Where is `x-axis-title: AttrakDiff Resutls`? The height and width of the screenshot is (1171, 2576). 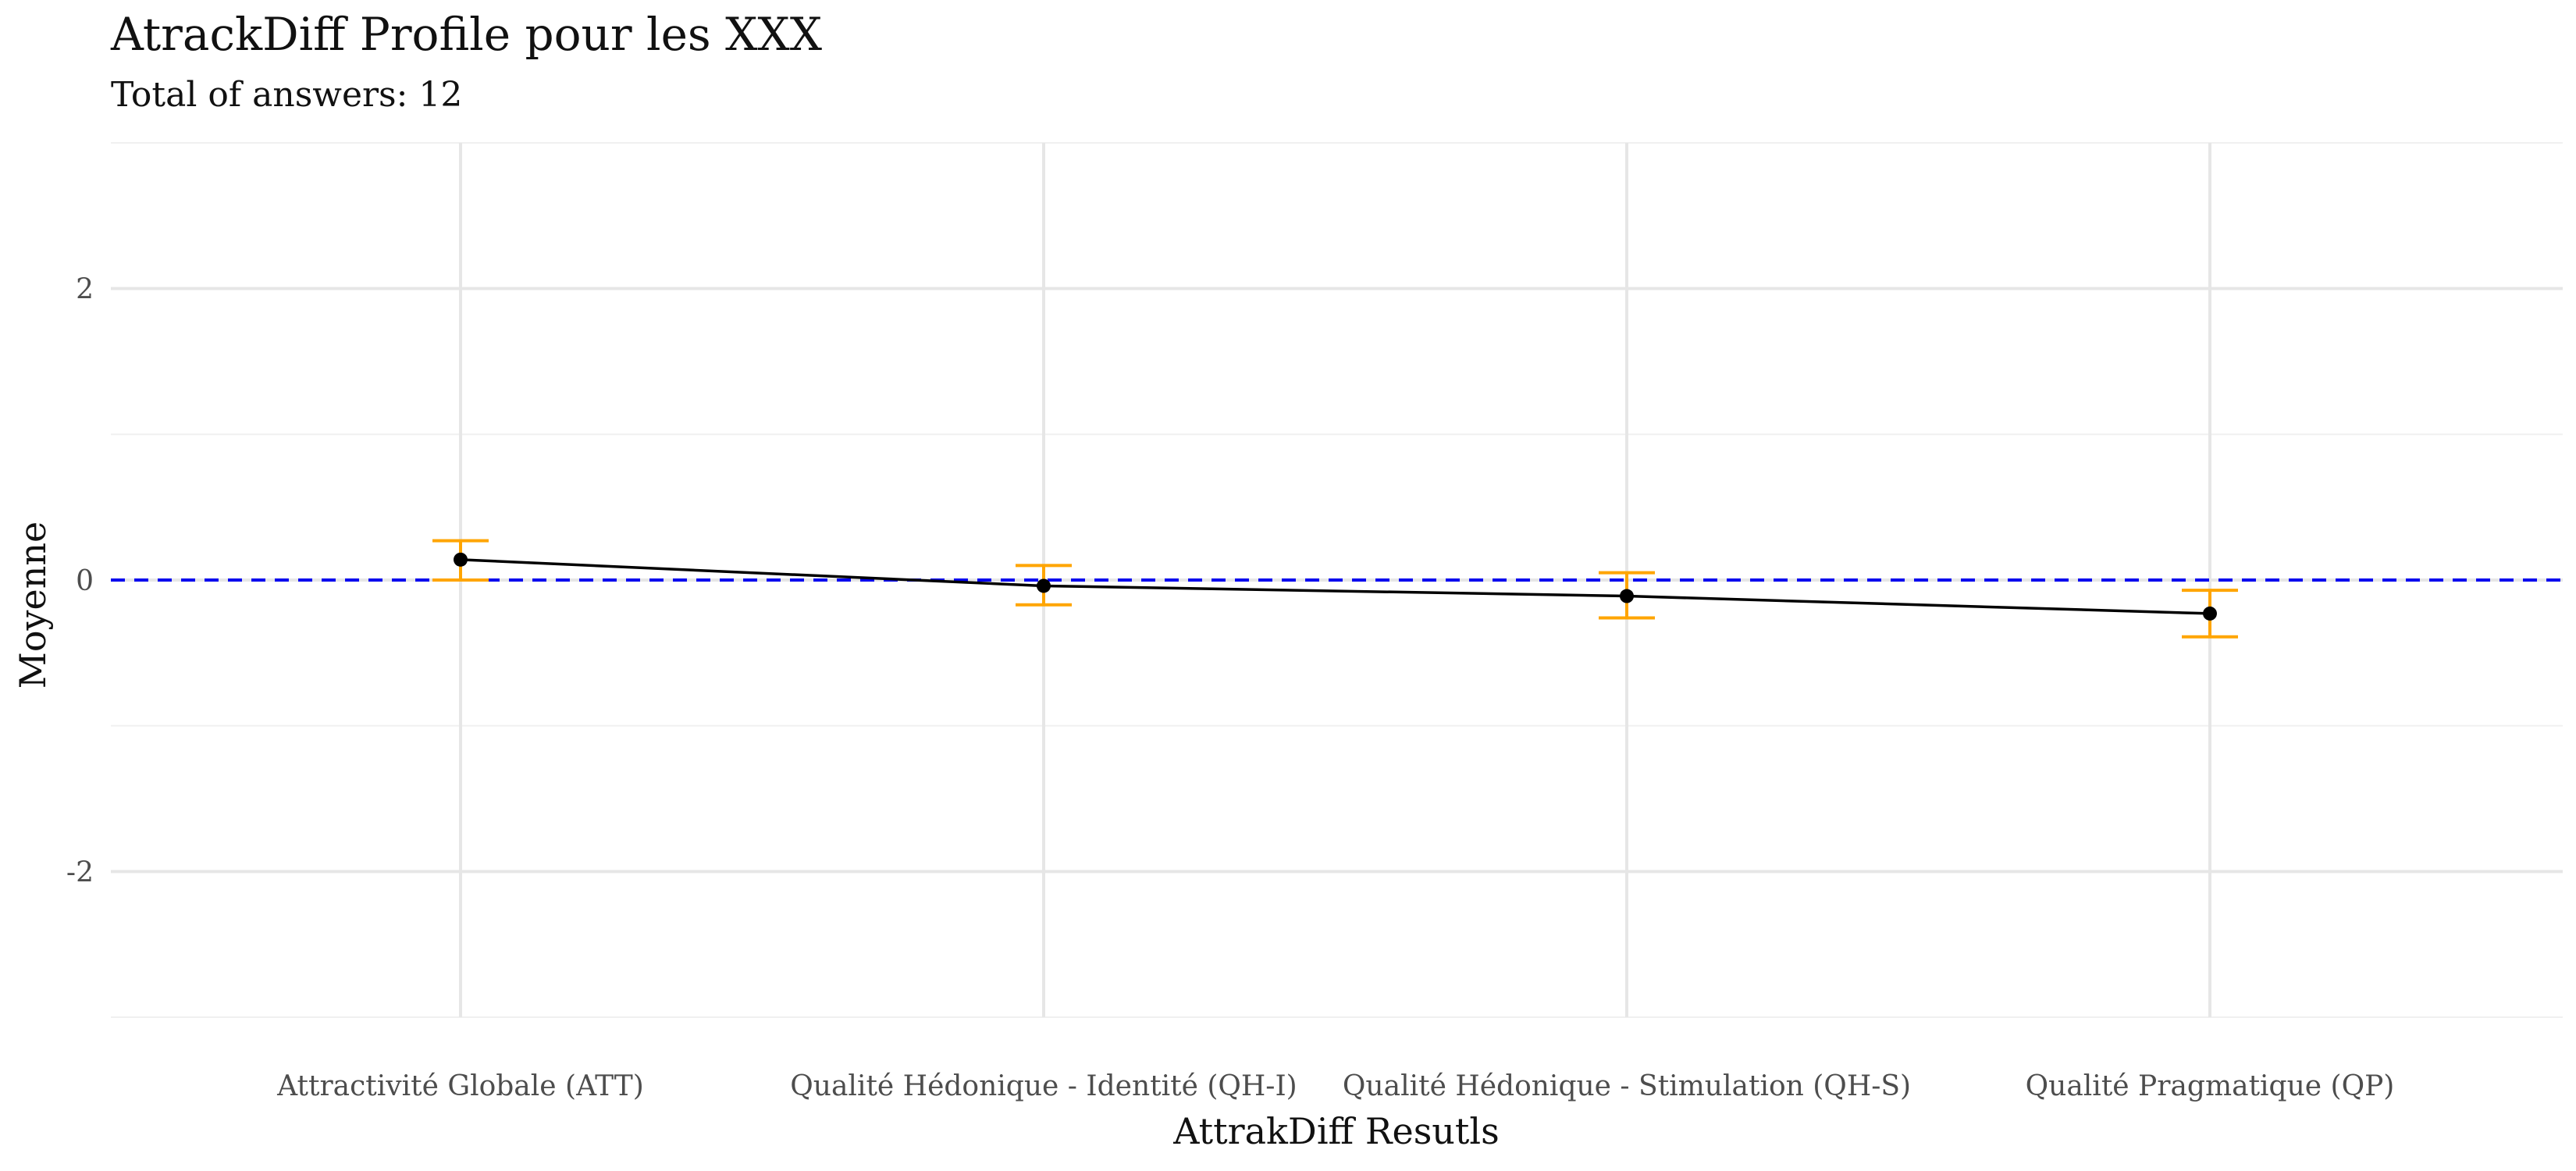
x-axis-title: AttrakDiff Resutls is located at coordinates (1335, 1131).